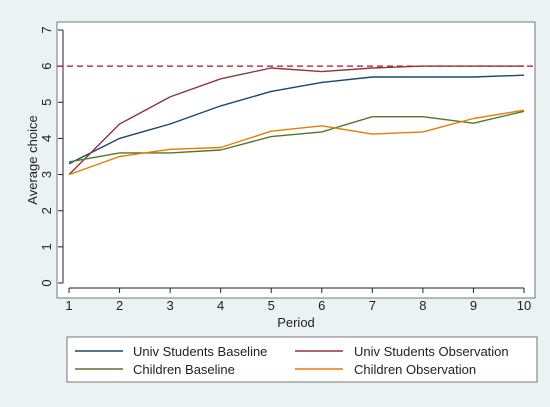  What do you see at coordinates (296, 322) in the screenshot?
I see `x-axis-title: Period` at bounding box center [296, 322].